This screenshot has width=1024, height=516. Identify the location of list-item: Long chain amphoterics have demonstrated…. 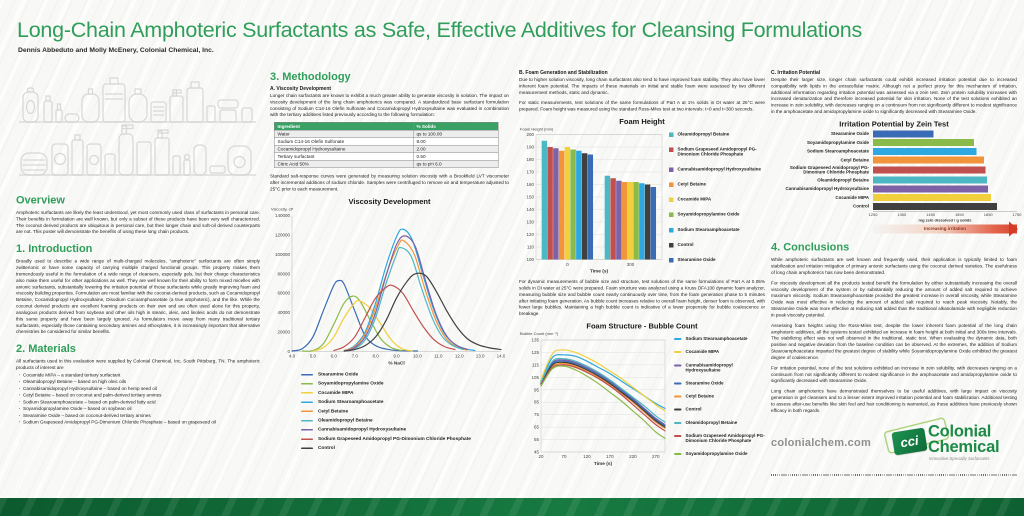
(894, 400).